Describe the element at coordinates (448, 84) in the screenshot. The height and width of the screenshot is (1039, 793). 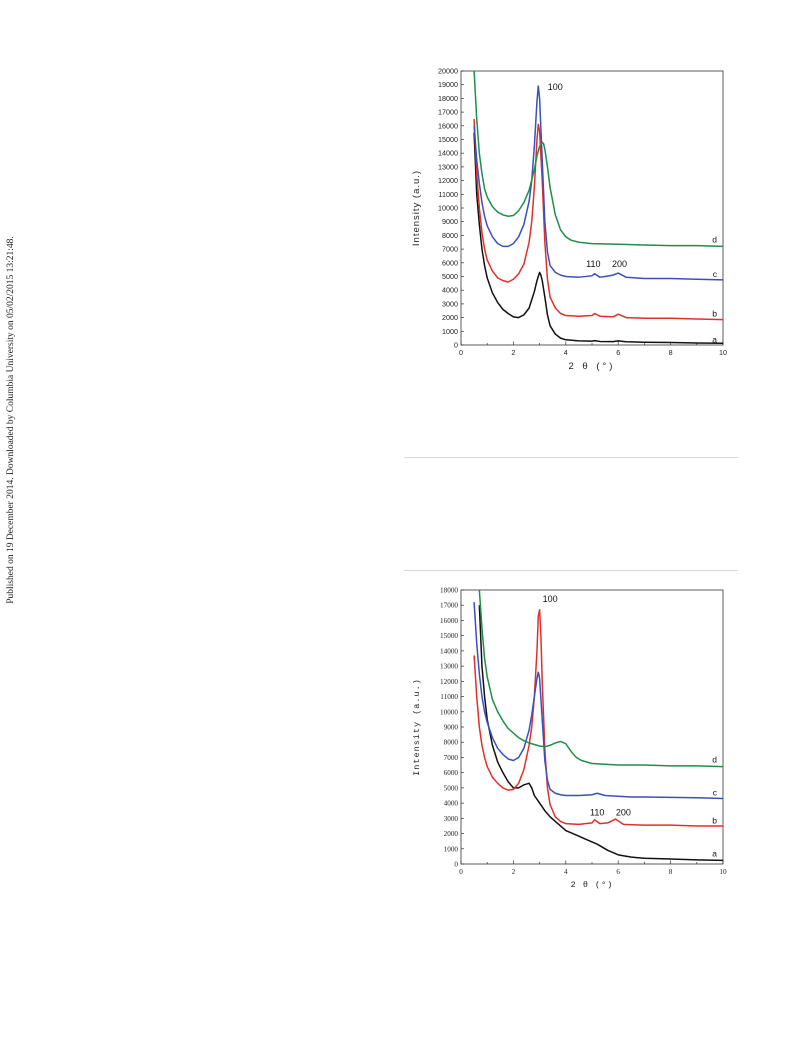
I see `y-tick-label: 19000` at that location.